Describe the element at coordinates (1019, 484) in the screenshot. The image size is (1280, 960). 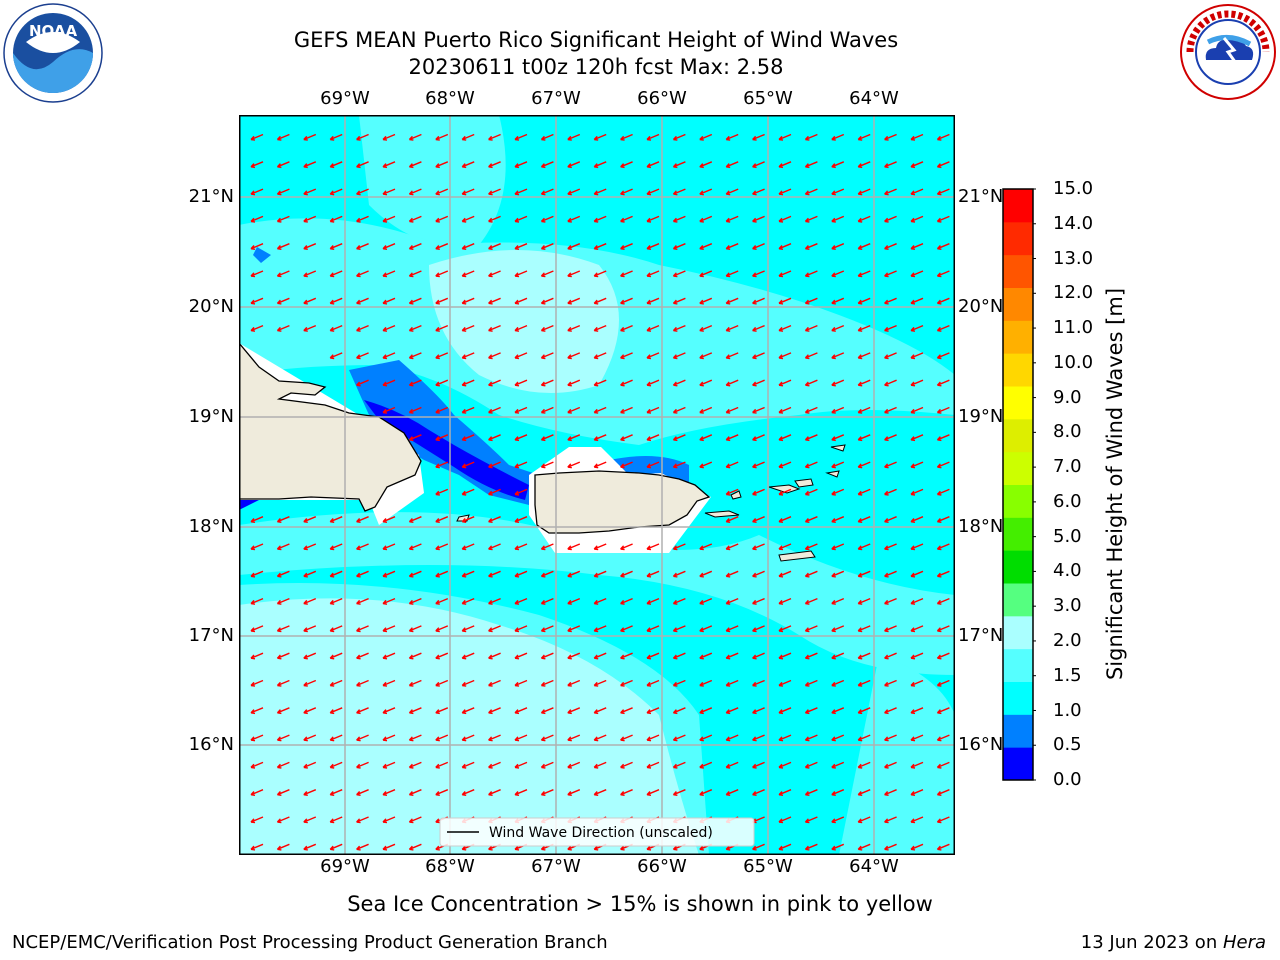
I see `colorbar` at that location.